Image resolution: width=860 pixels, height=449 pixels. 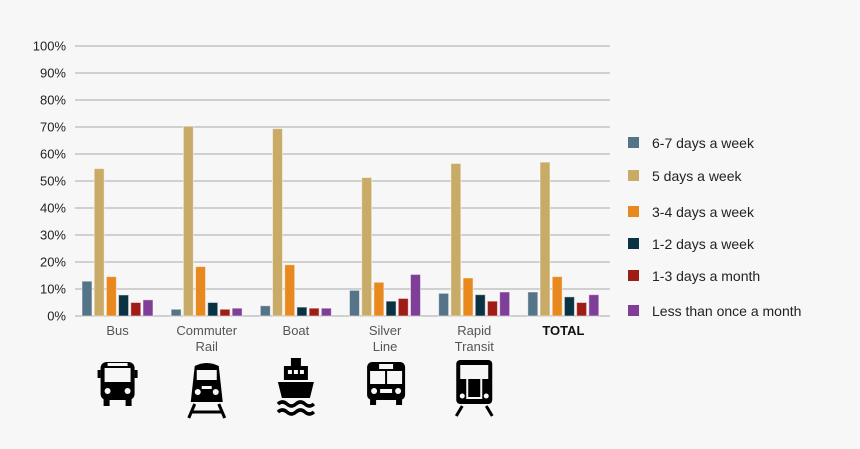 What do you see at coordinates (726, 311) in the screenshot?
I see `legend-label: Less than once a month` at bounding box center [726, 311].